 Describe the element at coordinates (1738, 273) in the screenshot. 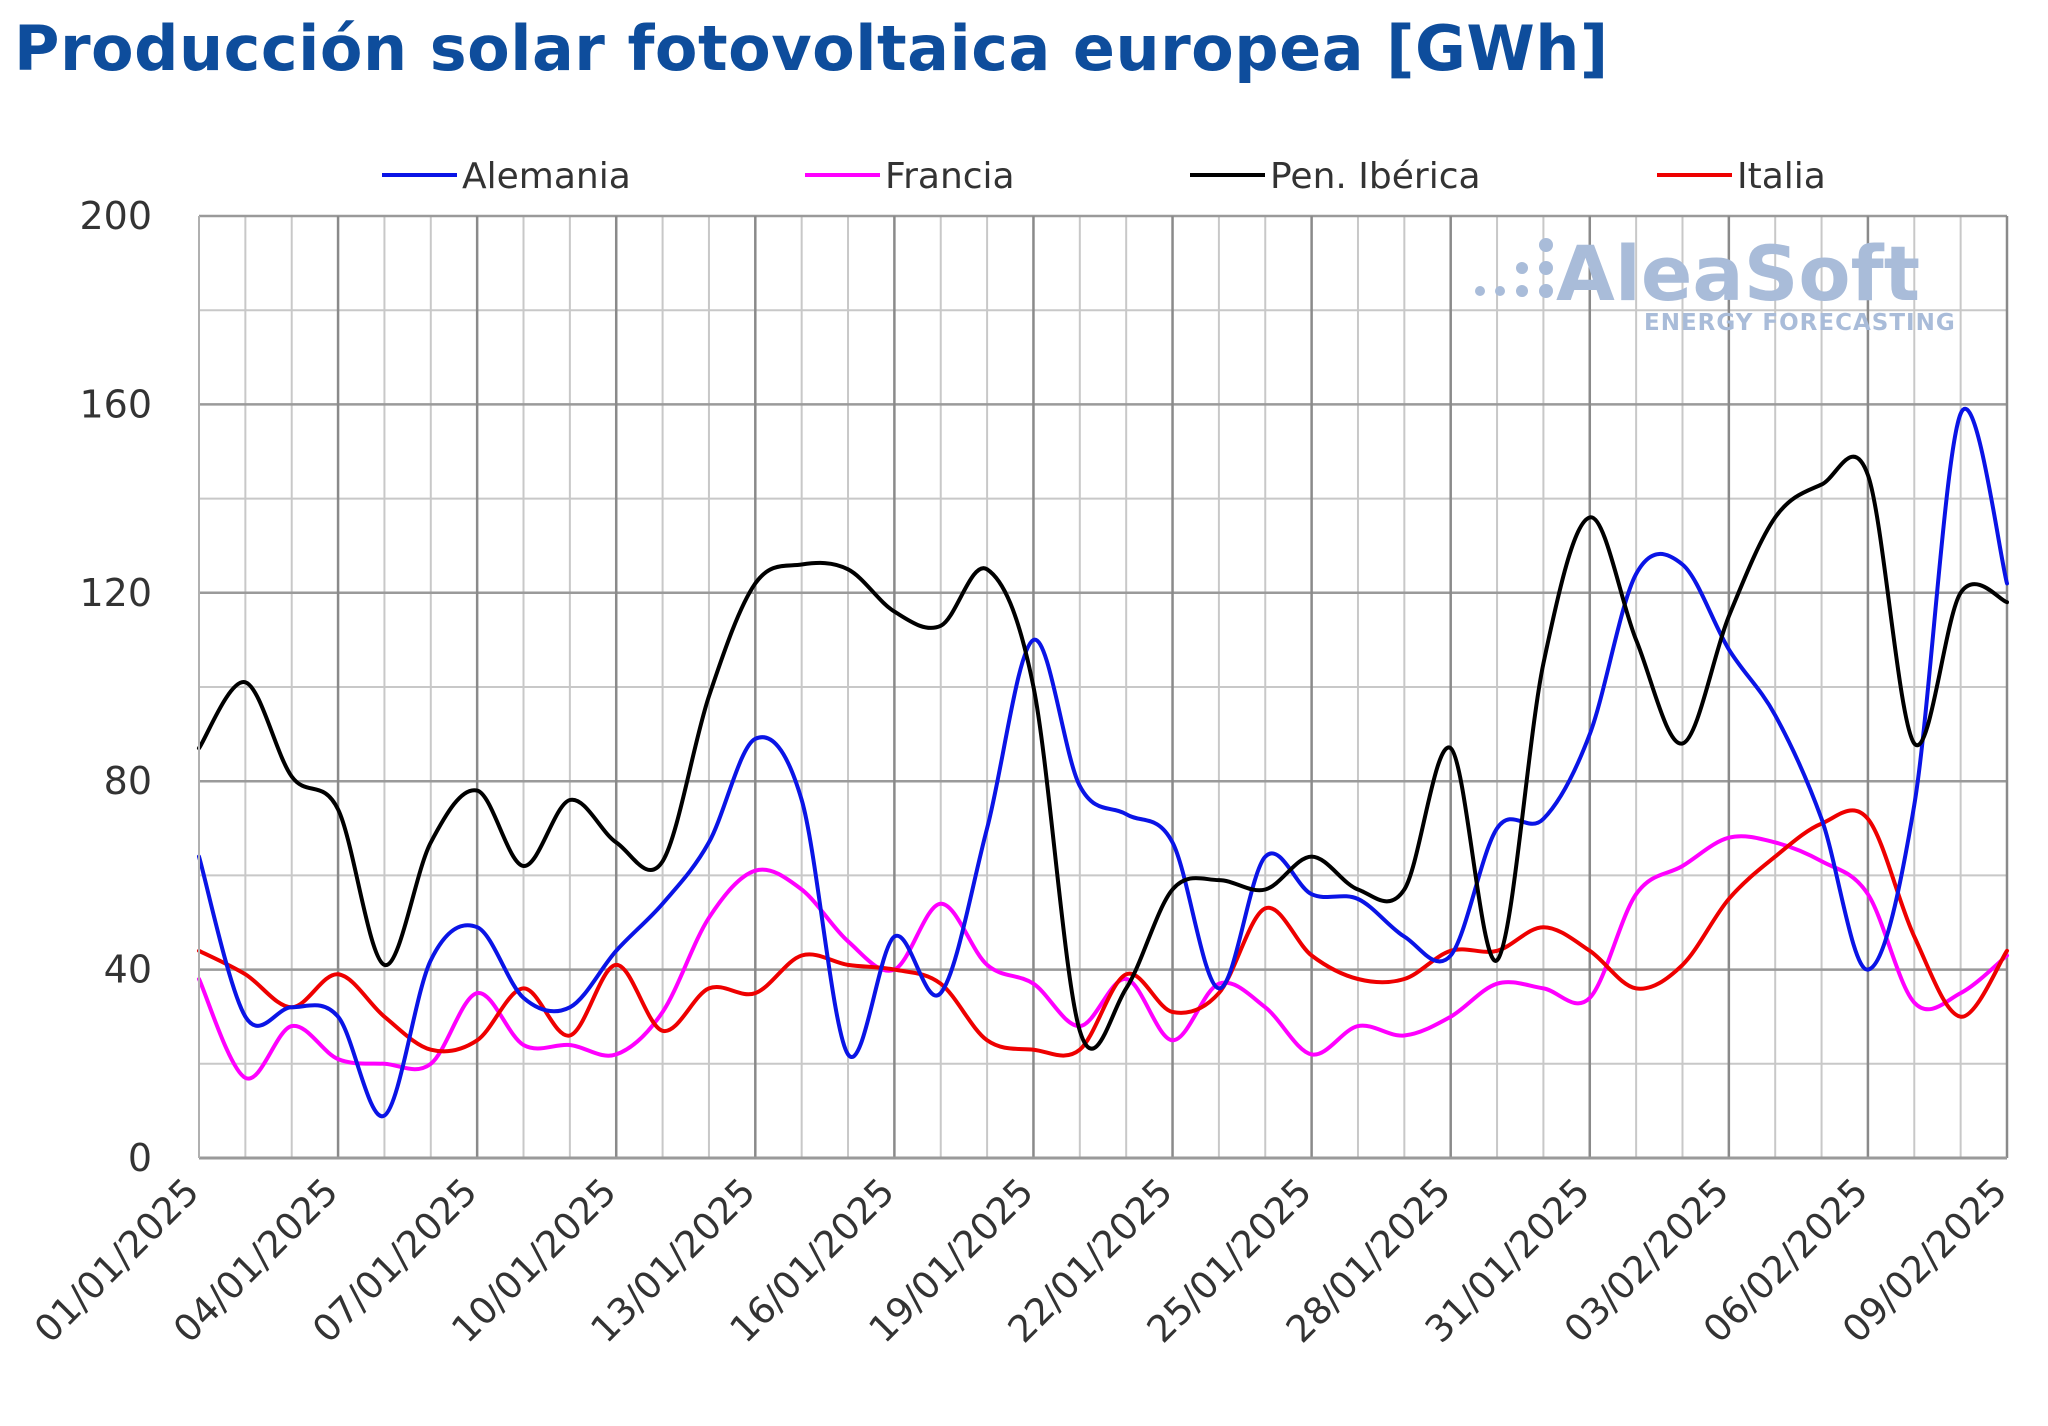

I see `watermark-brand: AleaSoft` at that location.